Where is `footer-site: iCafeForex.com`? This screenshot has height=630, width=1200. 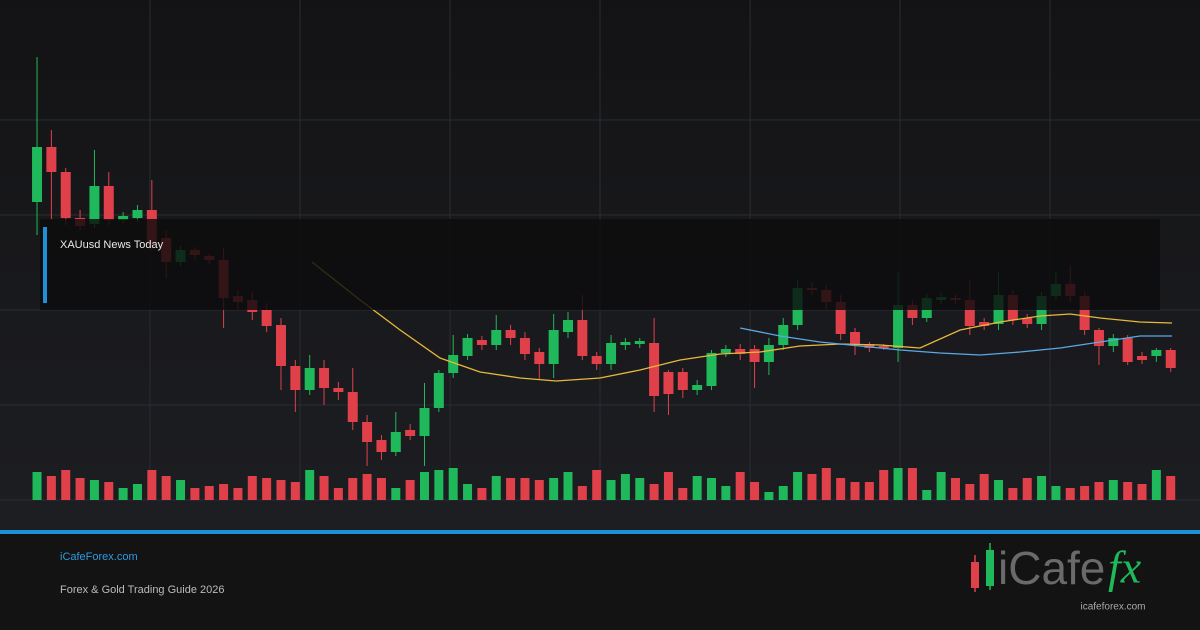
footer-site: iCafeForex.com is located at coordinates (99, 557).